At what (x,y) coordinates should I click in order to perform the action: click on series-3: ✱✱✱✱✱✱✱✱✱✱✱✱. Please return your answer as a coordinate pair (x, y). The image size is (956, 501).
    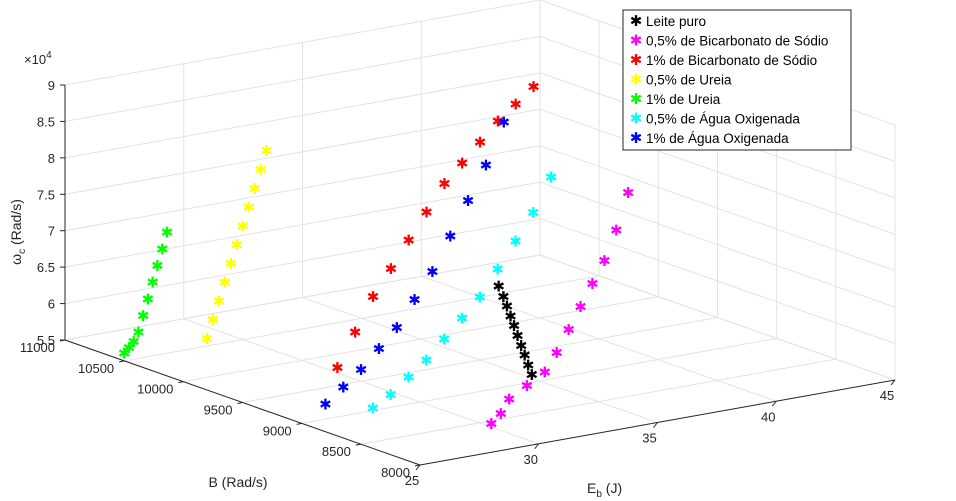
    Looking at the image, I should click on (435, 227).